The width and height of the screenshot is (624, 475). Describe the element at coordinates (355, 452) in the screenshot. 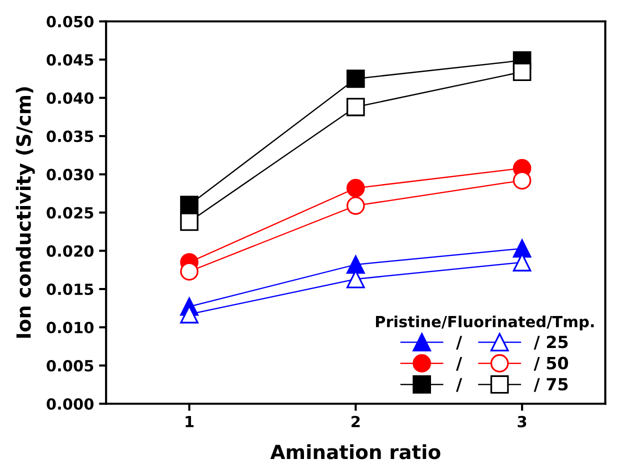

I see `x-axis-title: Amination ratio` at that location.